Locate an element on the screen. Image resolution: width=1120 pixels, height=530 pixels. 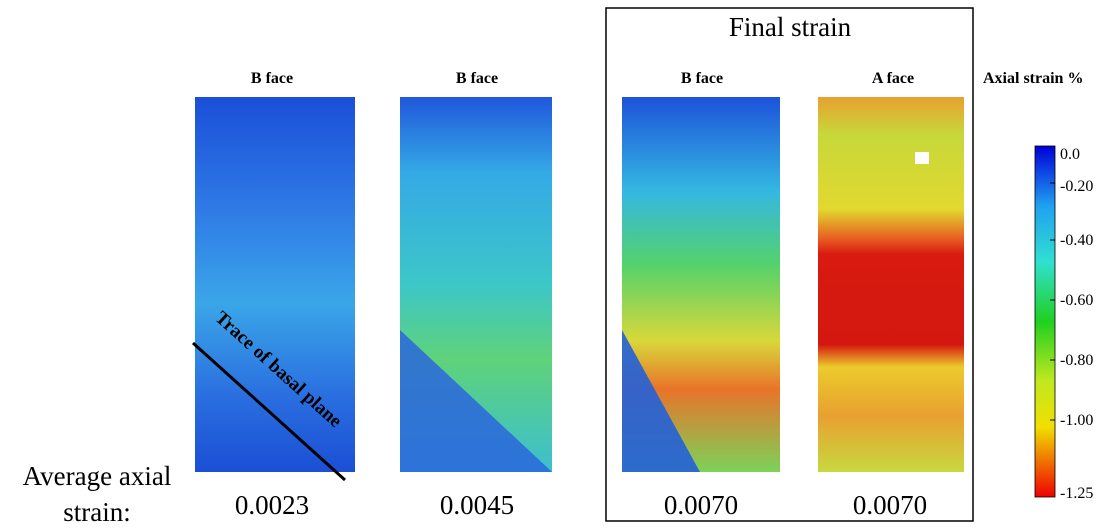
colorbar-tick-label: -1.00 is located at coordinates (1077, 420).